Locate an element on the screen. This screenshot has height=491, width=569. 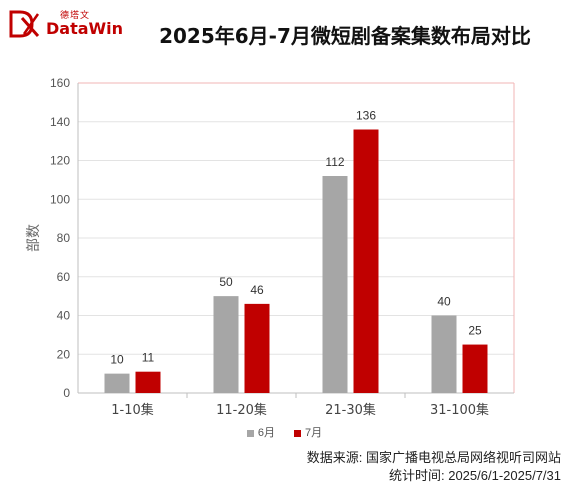
data-source-note: 数据来源: 国家广播电视总局网络视听司网站 is located at coordinates (433, 457).